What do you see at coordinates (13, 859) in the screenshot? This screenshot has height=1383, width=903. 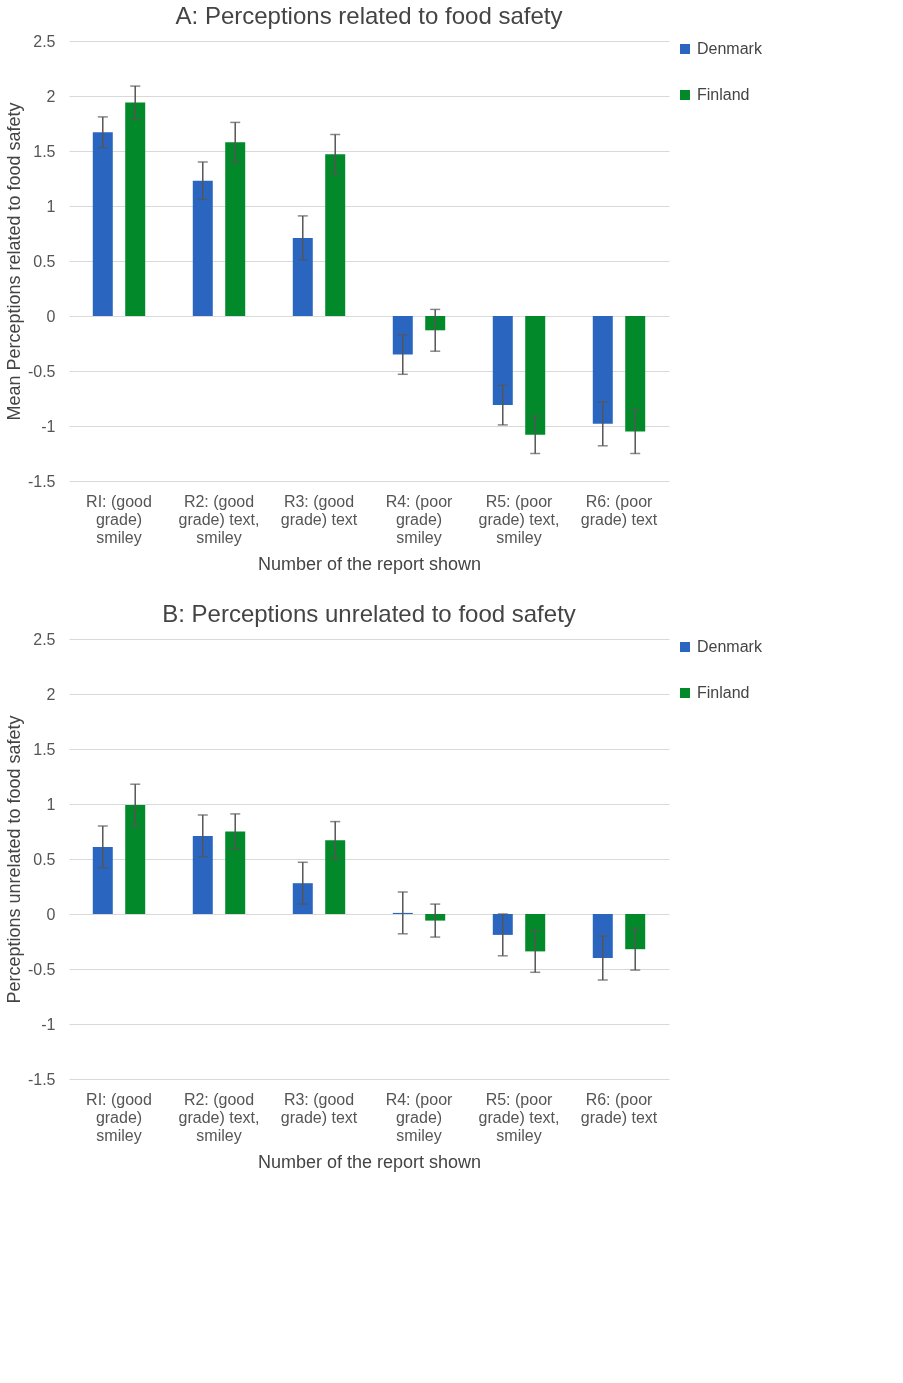 I see `y-axis-title: Perceptions unrelated to food safety` at bounding box center [13, 859].